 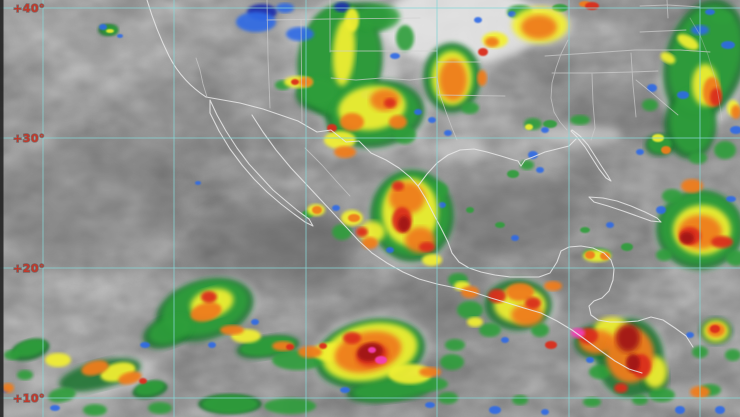 What do you see at coordinates (29, 8) in the screenshot?
I see `latitude-label: +40°` at bounding box center [29, 8].